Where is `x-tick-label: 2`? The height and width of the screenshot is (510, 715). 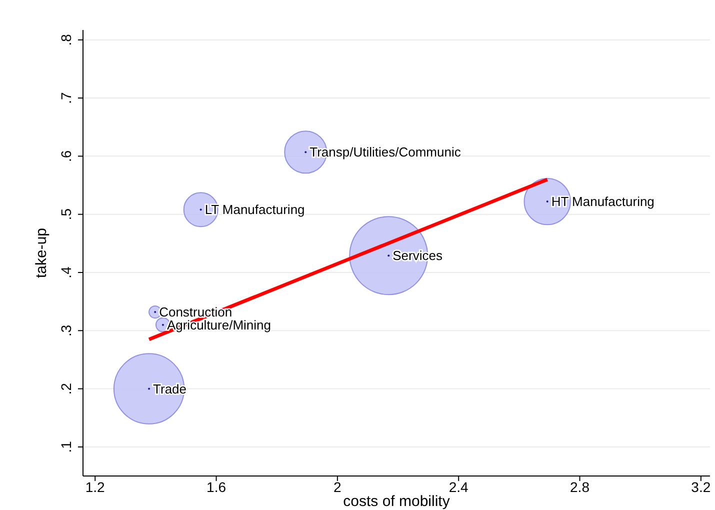 x-tick-label: 2 is located at coordinates (338, 487).